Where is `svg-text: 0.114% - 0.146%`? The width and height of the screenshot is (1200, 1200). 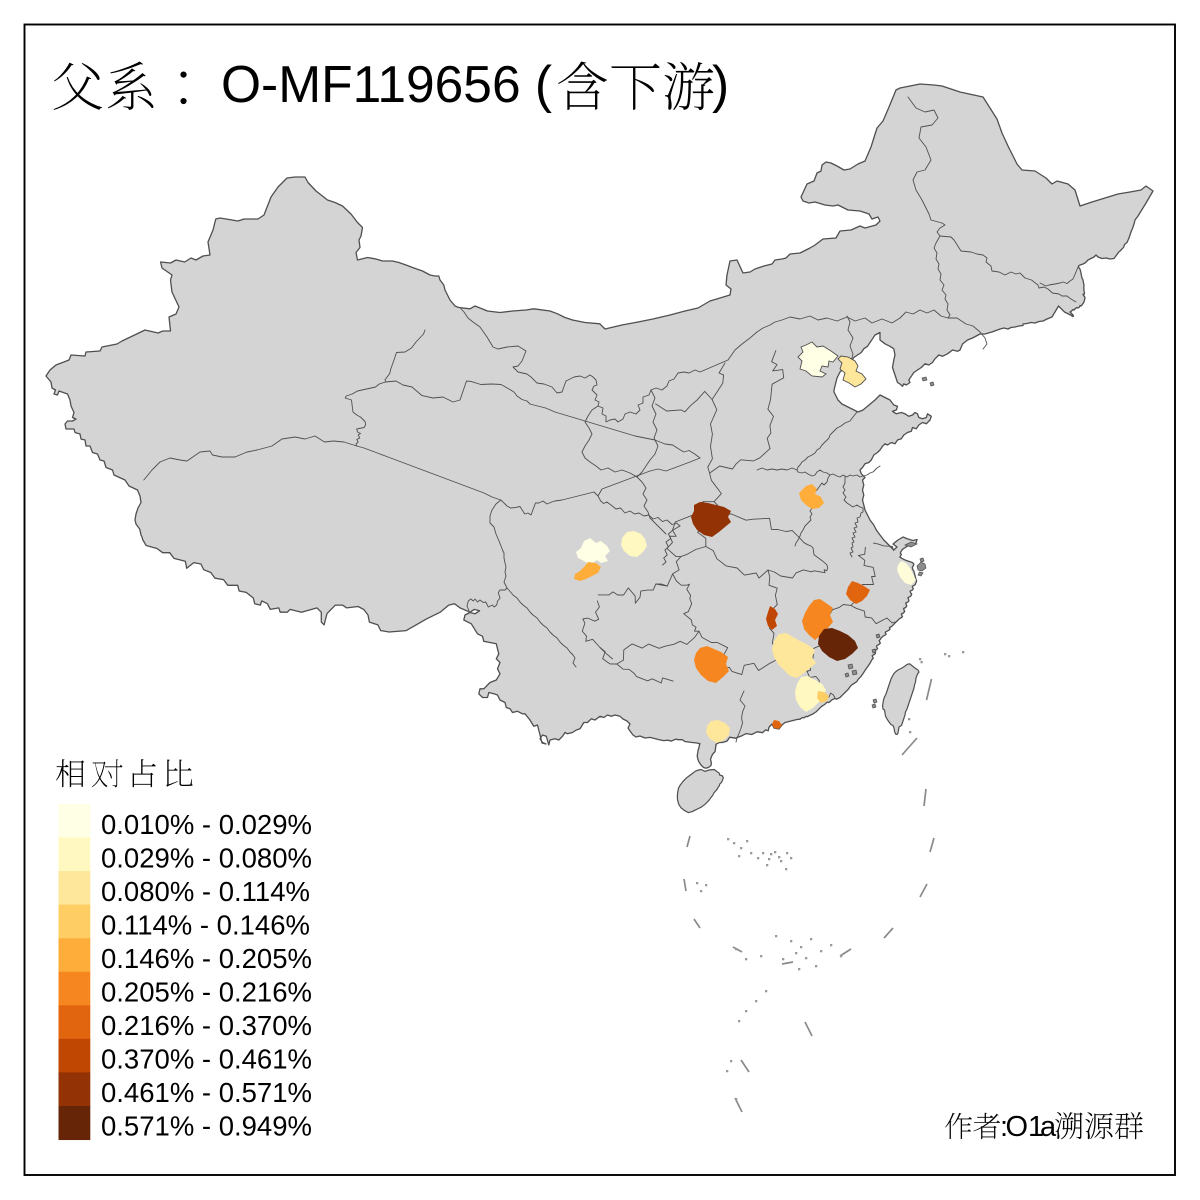 svg-text: 0.114% - 0.146% is located at coordinates (205, 924).